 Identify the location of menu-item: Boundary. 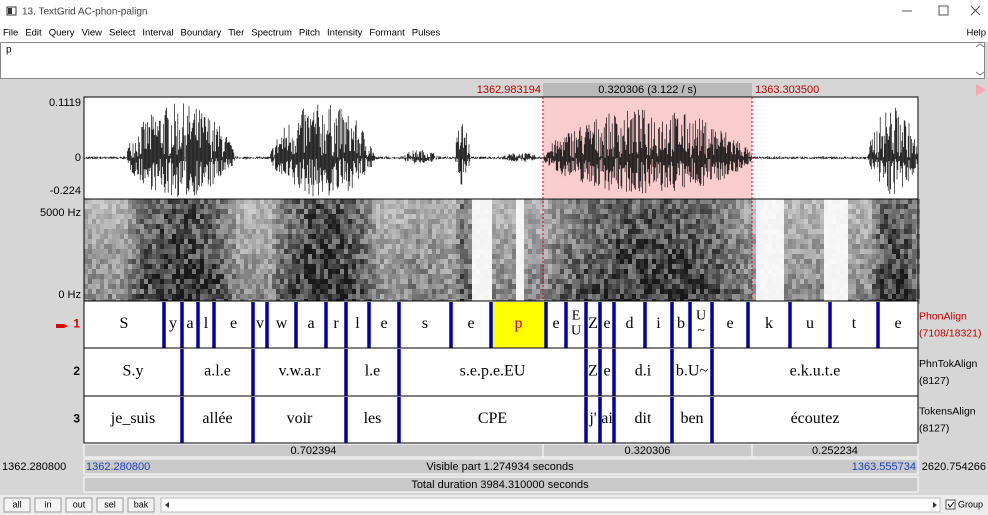
(201, 33).